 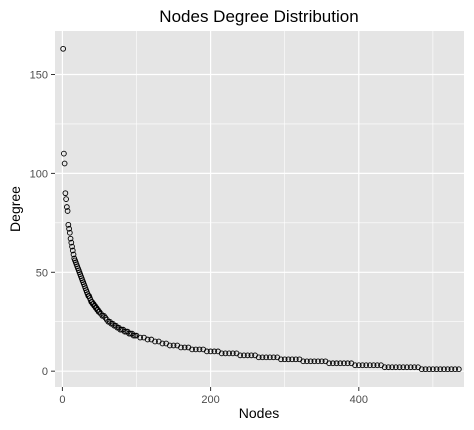 I want to click on y-tick-label: 50, so click(x=42, y=273).